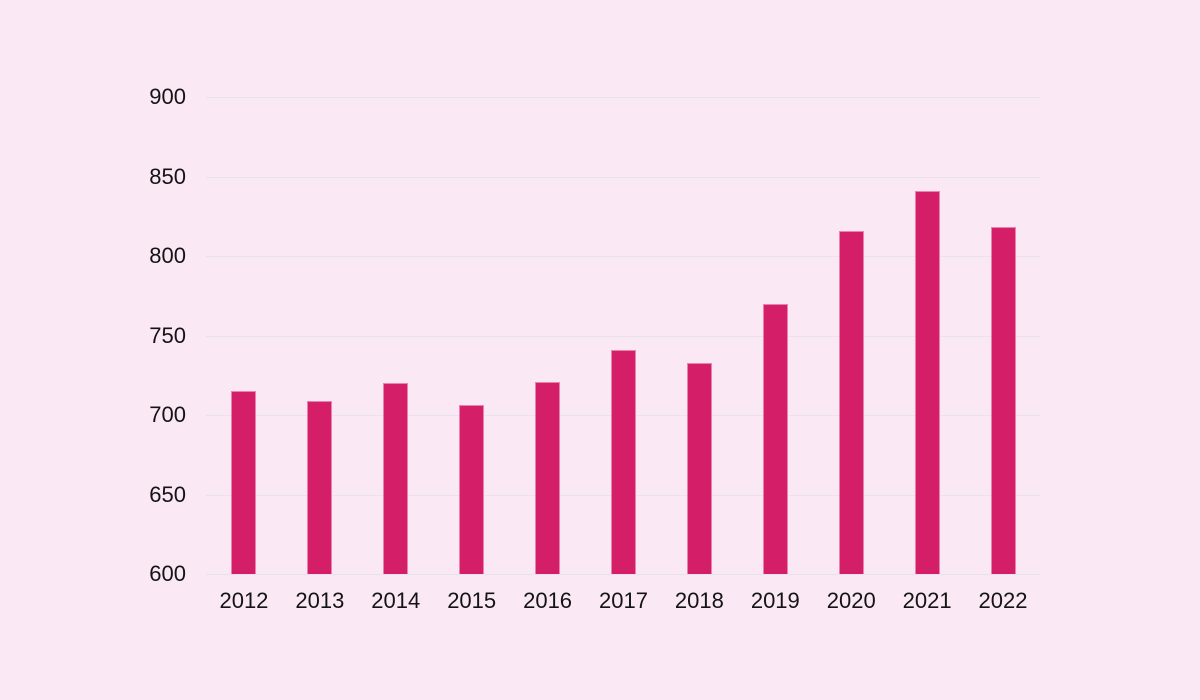 This screenshot has width=1200, height=700. Describe the element at coordinates (167, 335) in the screenshot. I see `y-tick-label-750: 750` at that location.